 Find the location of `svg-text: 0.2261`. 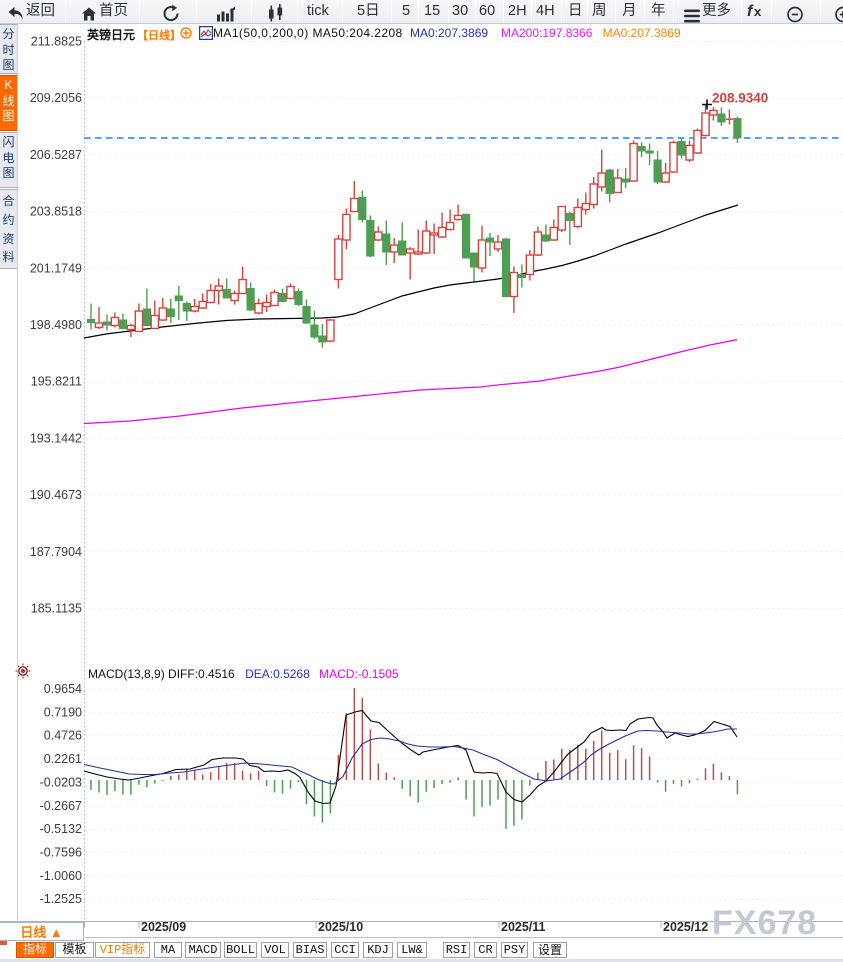

svg-text: 0.2261 is located at coordinates (63, 759).